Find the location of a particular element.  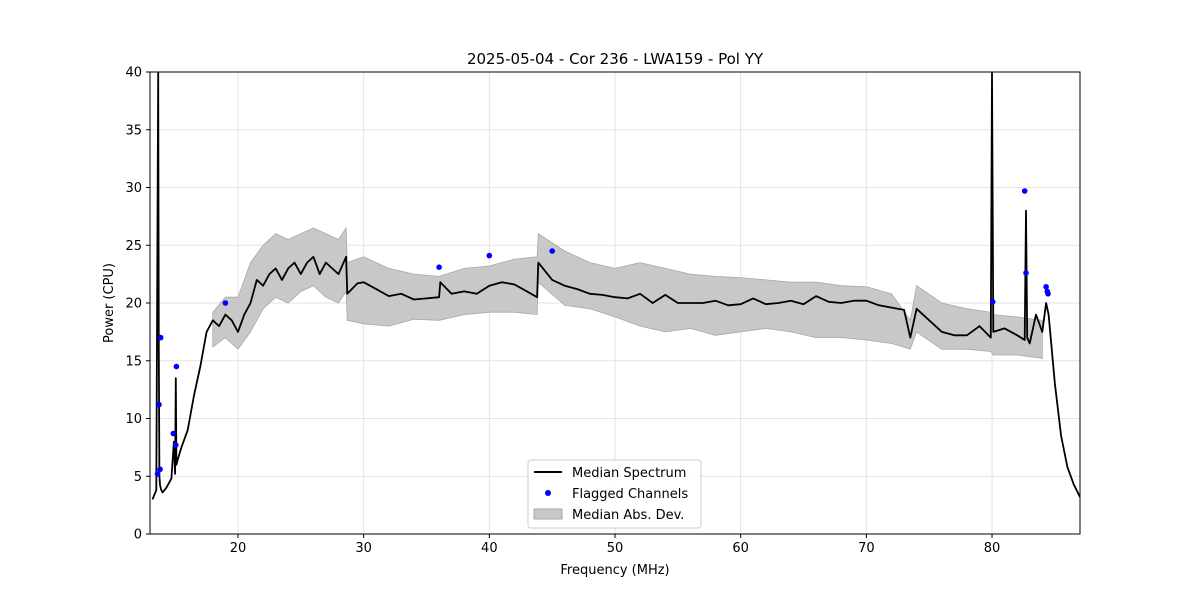

x-tick-label: 60 is located at coordinates (740, 548).